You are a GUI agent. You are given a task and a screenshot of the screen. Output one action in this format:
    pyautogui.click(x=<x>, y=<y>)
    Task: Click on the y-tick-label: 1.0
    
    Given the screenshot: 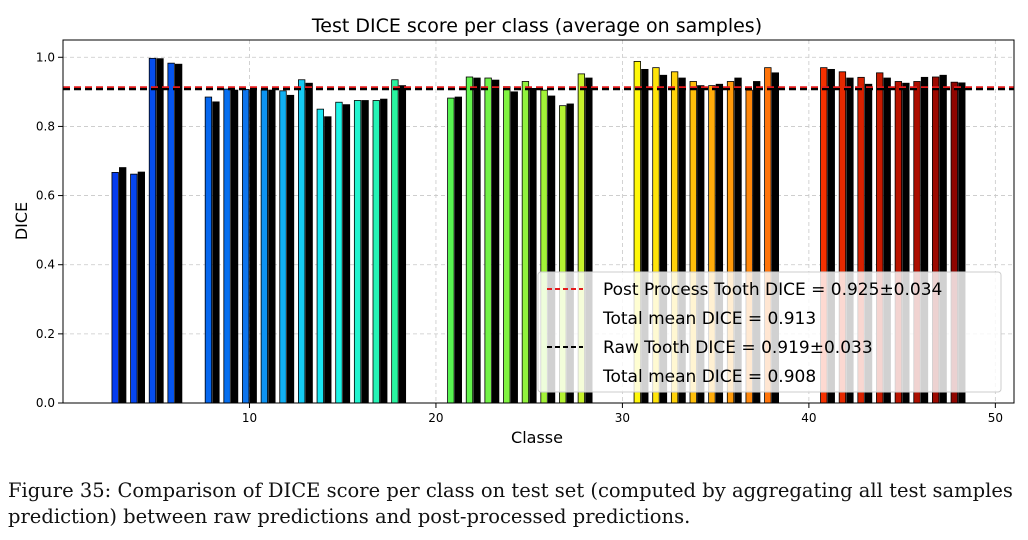 What is the action you would take?
    pyautogui.click(x=45, y=57)
    